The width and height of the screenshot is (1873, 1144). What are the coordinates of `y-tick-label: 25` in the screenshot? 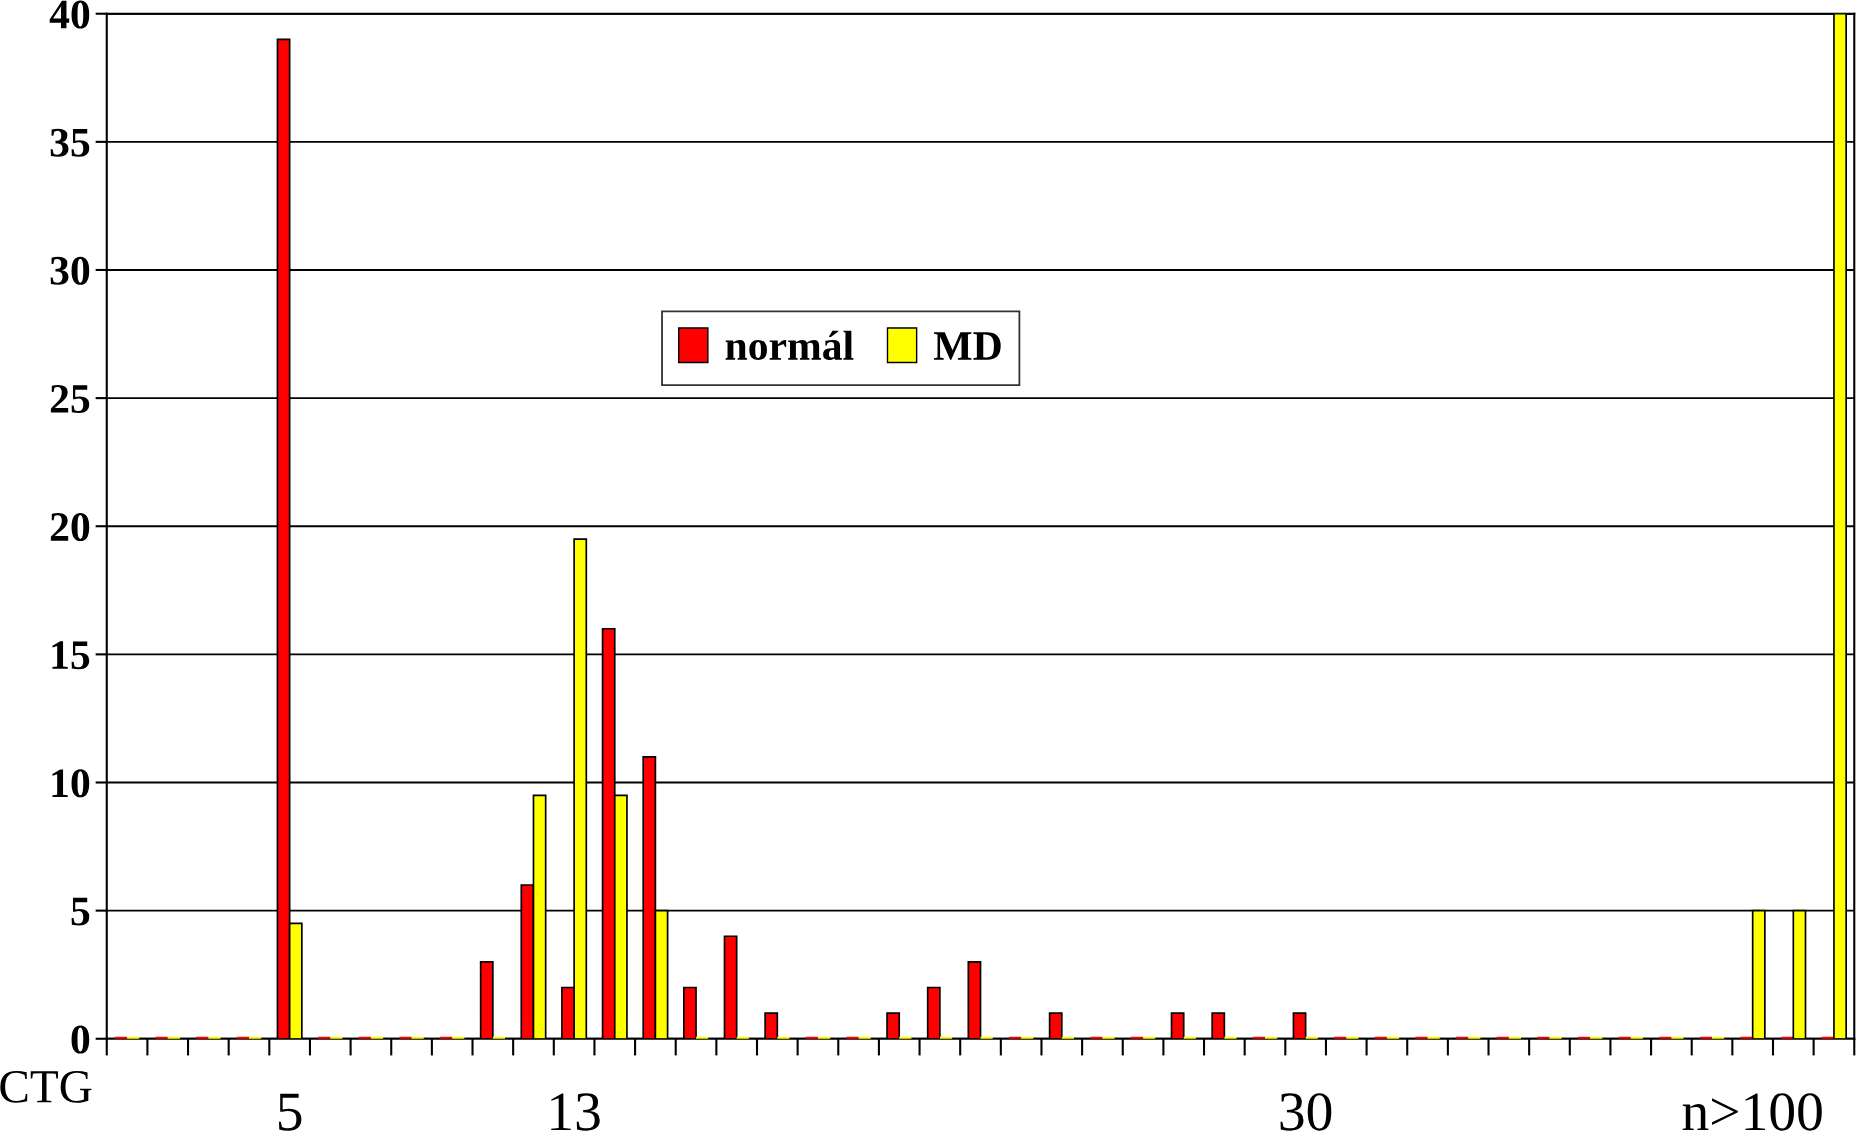 It's located at (70, 398).